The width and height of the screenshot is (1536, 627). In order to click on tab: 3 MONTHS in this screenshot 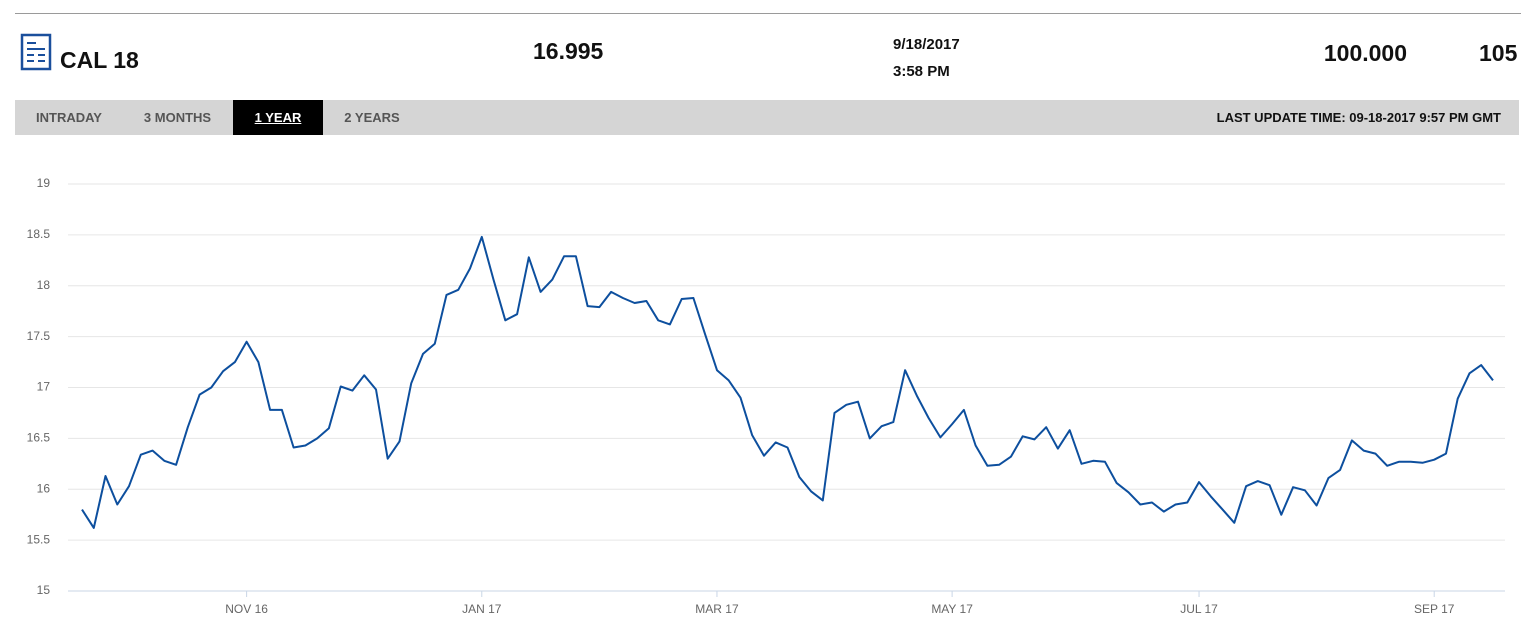, I will do `click(177, 117)`.